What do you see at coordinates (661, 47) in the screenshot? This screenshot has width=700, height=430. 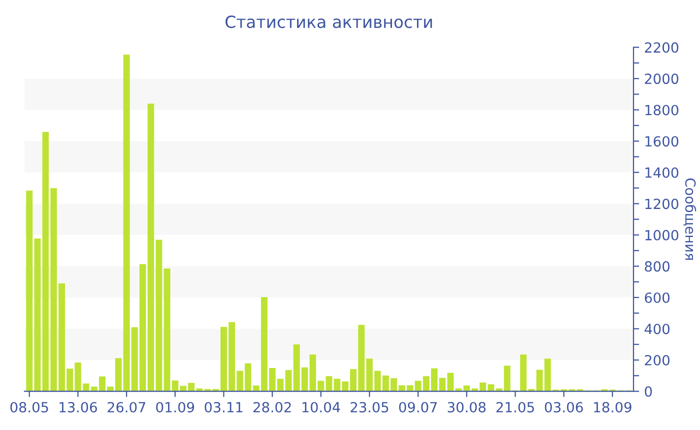 I see `y-tick-label: 2200` at bounding box center [661, 47].